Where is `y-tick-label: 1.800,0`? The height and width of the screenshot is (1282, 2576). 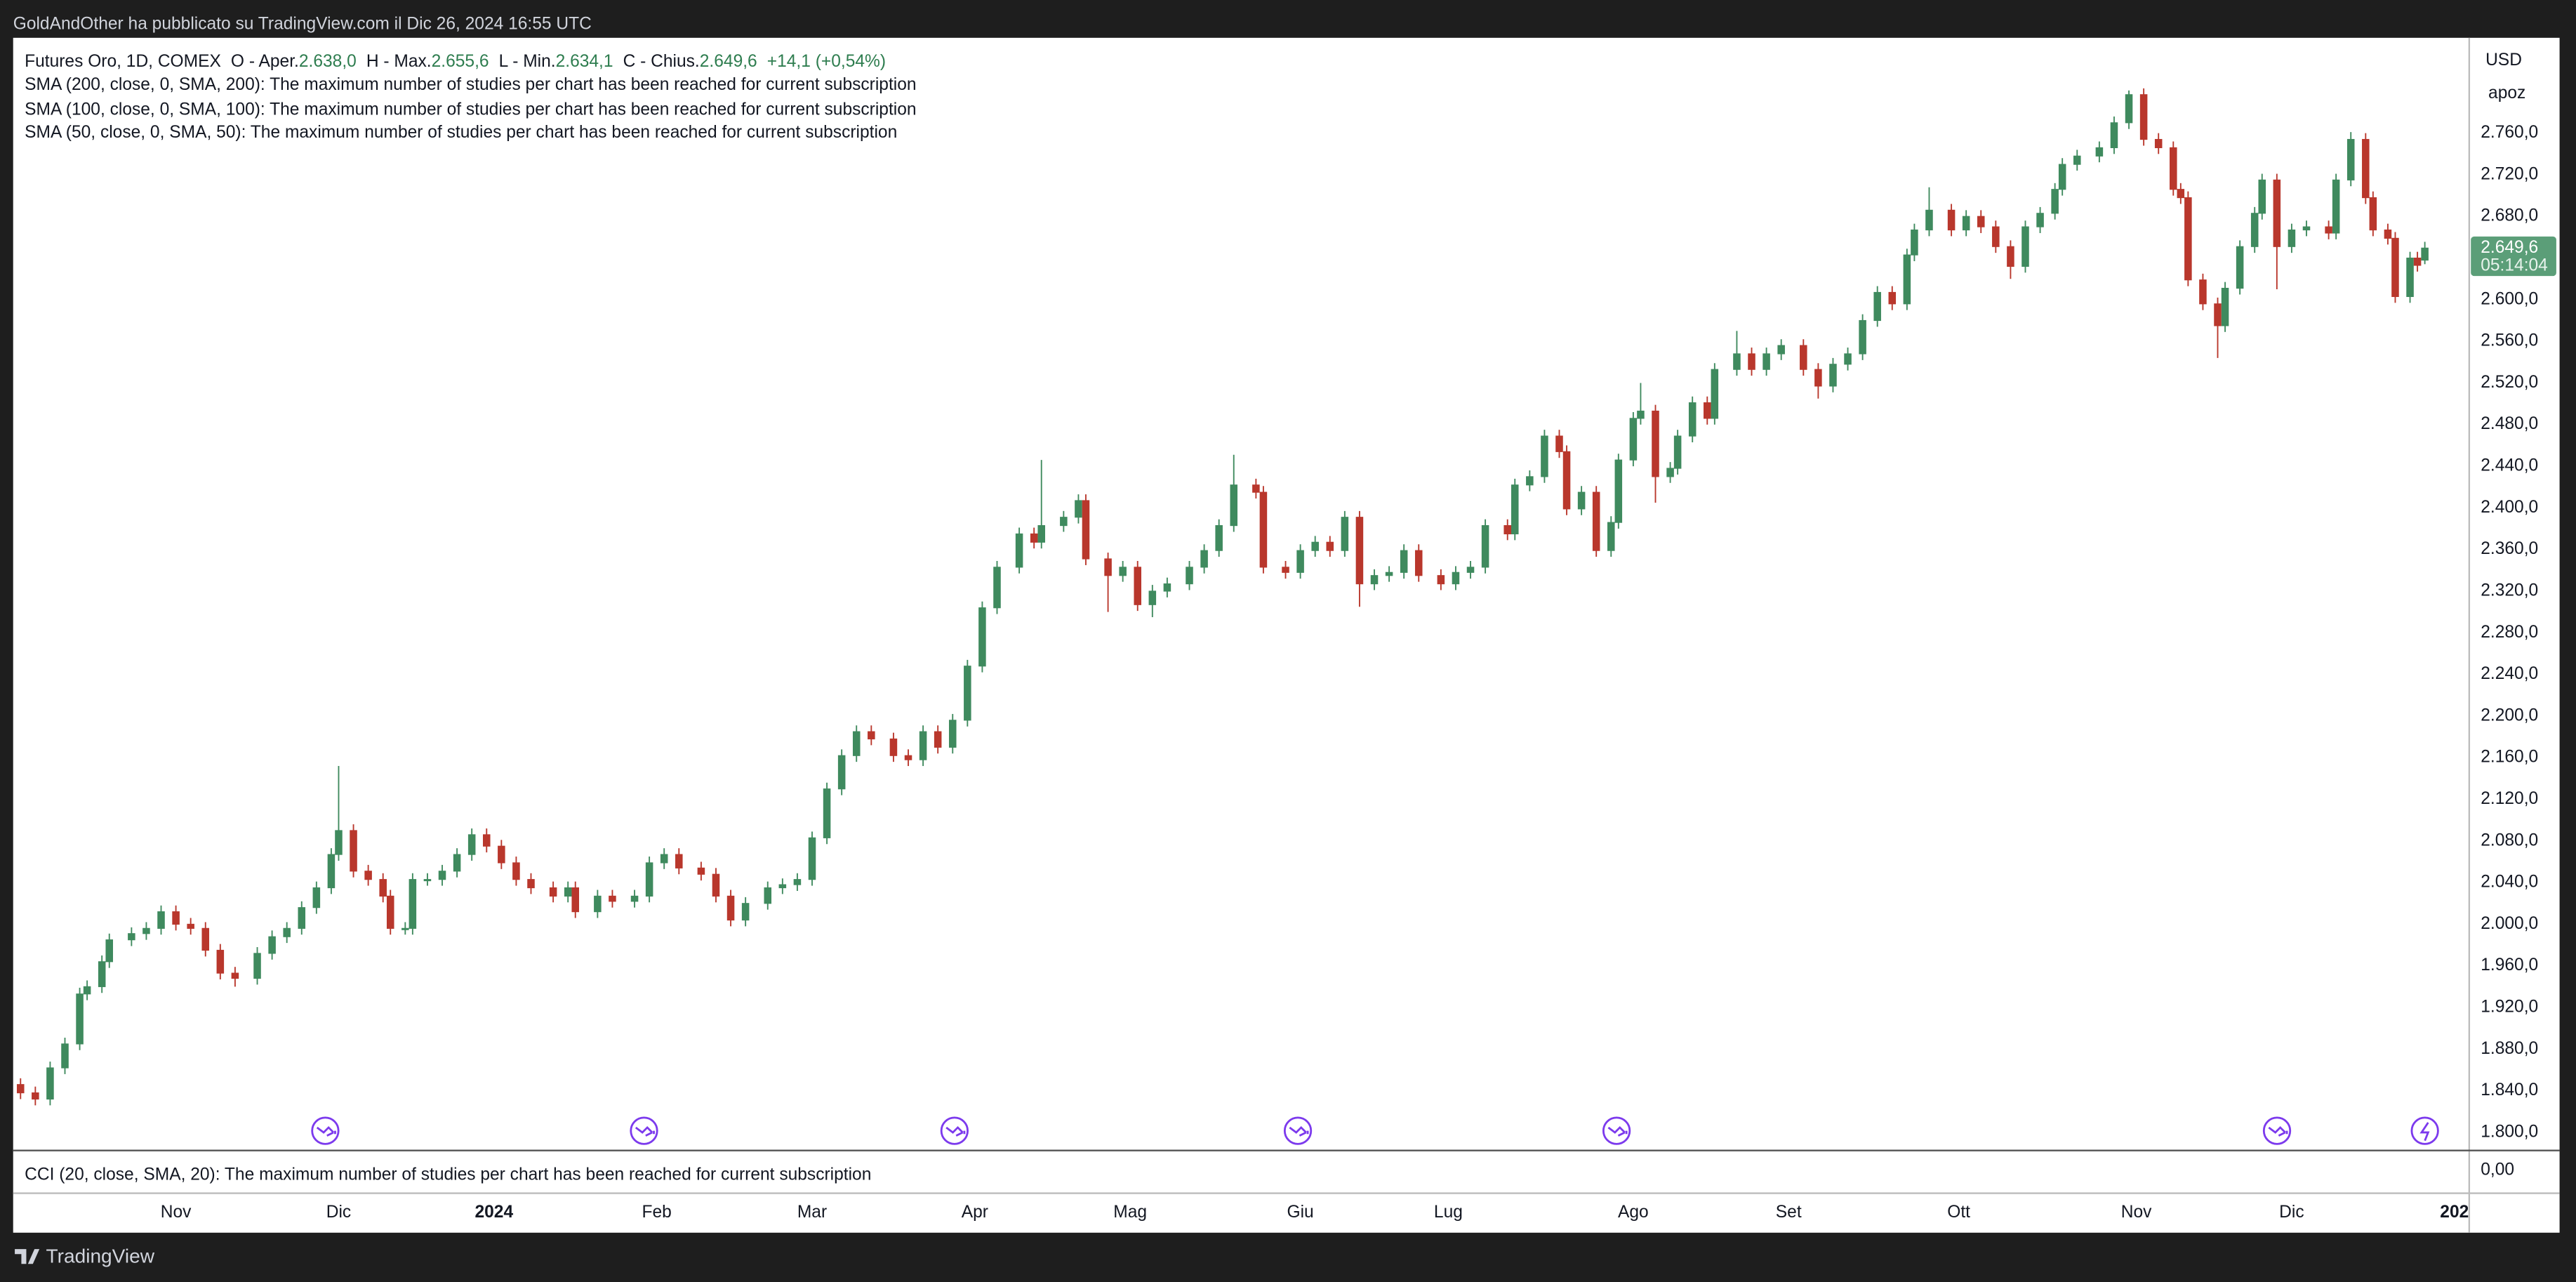 y-tick-label: 1.800,0 is located at coordinates (2510, 1131).